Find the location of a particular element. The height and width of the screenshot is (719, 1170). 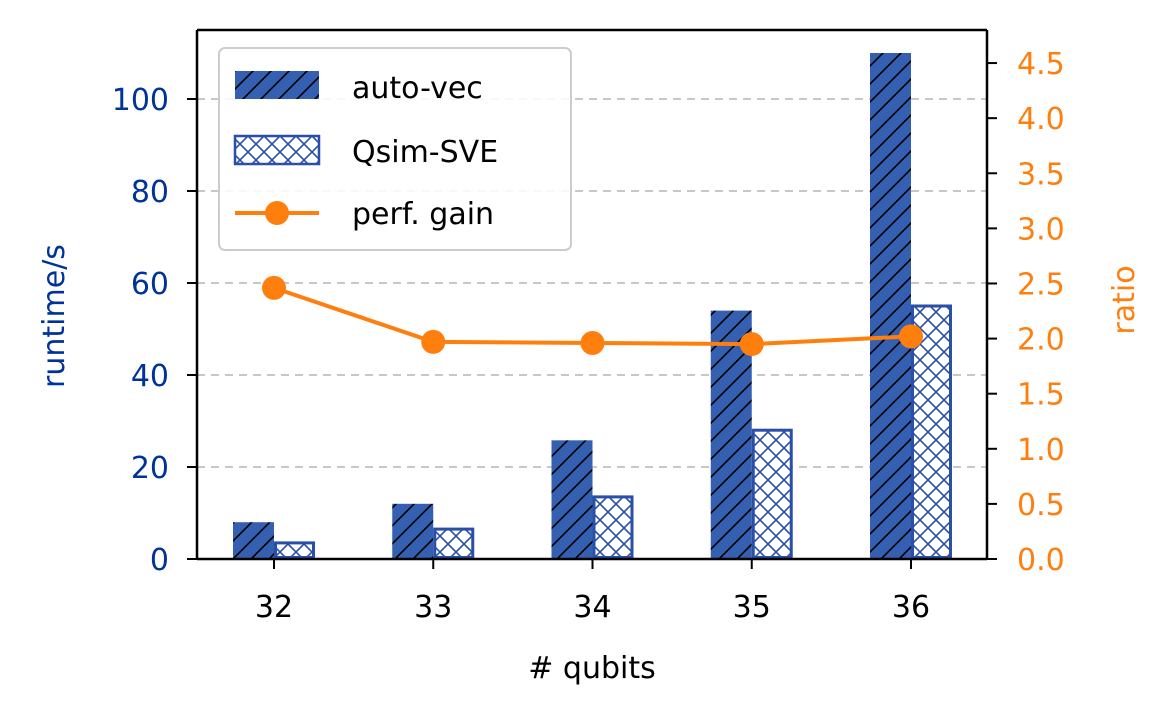

x-axis-label: # qubits is located at coordinates (592, 668).